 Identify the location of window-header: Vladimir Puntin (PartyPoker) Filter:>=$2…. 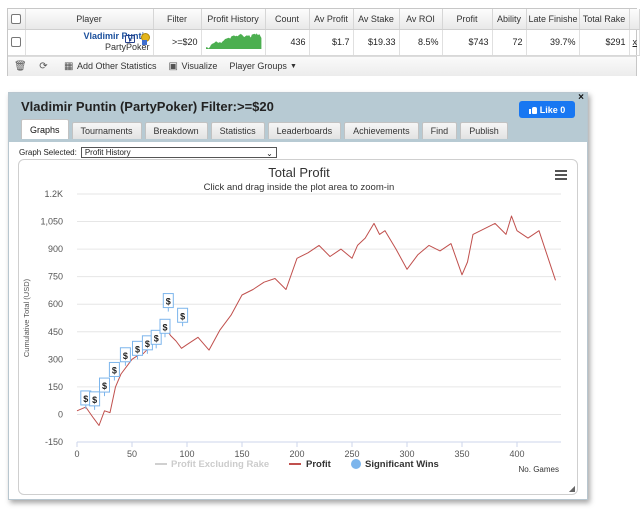
(298, 117).